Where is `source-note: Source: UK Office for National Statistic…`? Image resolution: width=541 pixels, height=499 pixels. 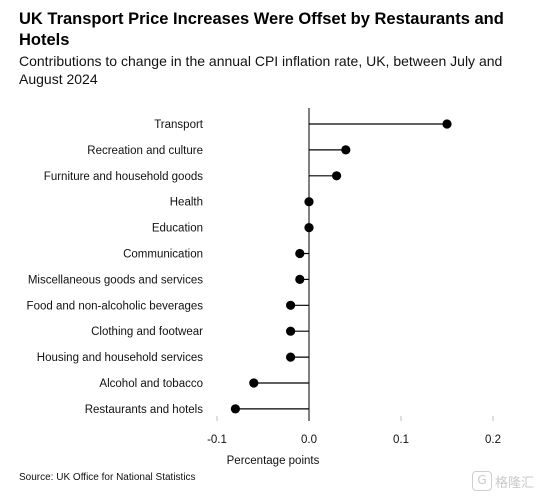
source-note: Source: UK Office for National Statistic… is located at coordinates (107, 477).